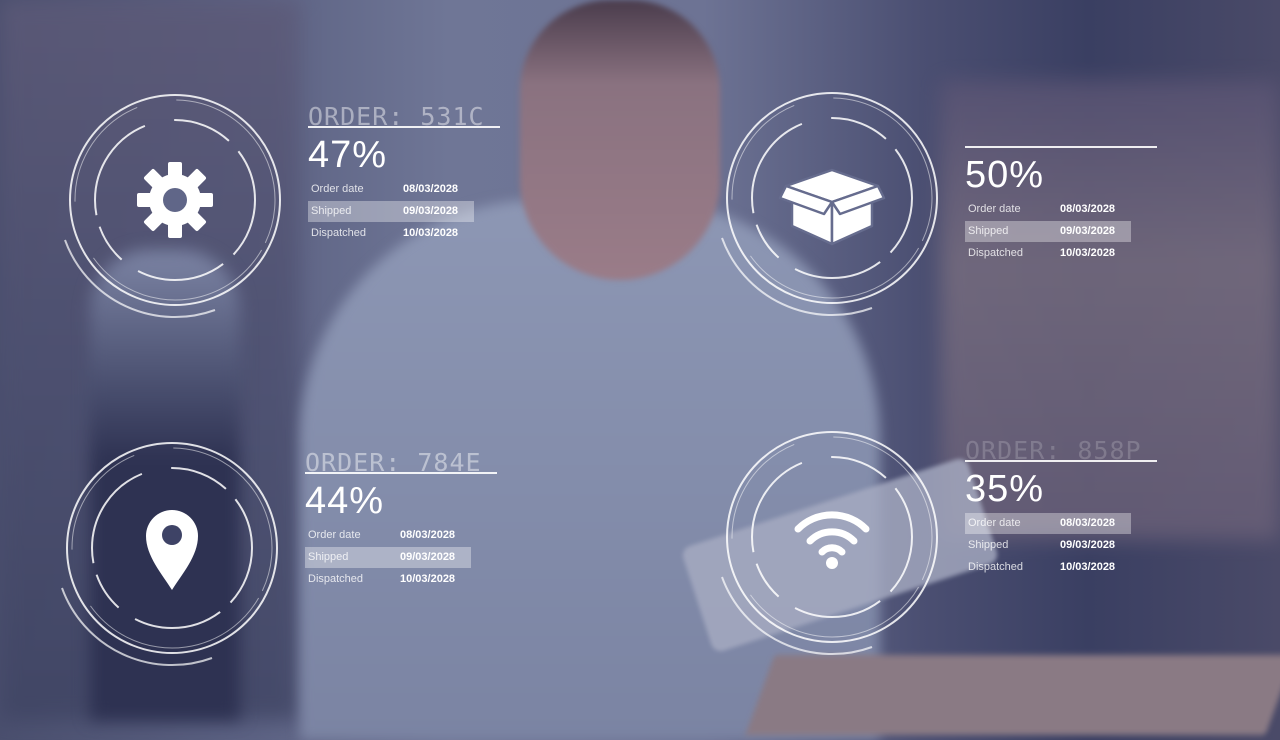  What do you see at coordinates (1005, 175) in the screenshot?
I see `order-progress-percent: 50%` at bounding box center [1005, 175].